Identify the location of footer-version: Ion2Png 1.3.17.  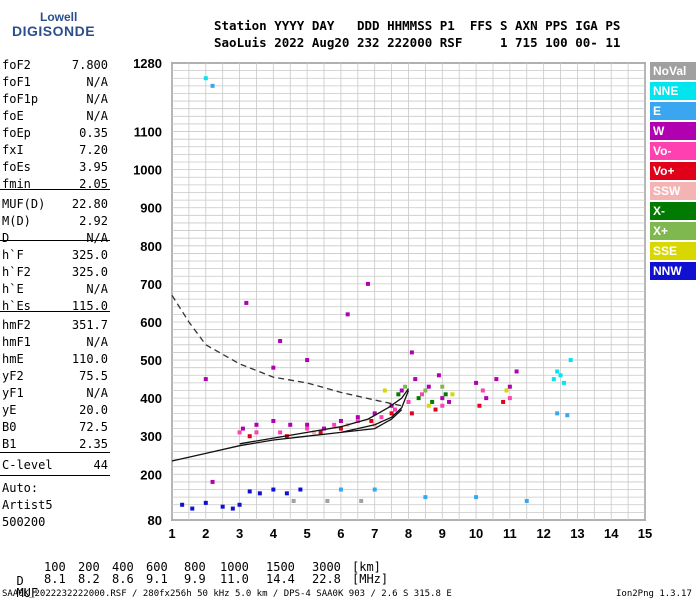
(654, 594).